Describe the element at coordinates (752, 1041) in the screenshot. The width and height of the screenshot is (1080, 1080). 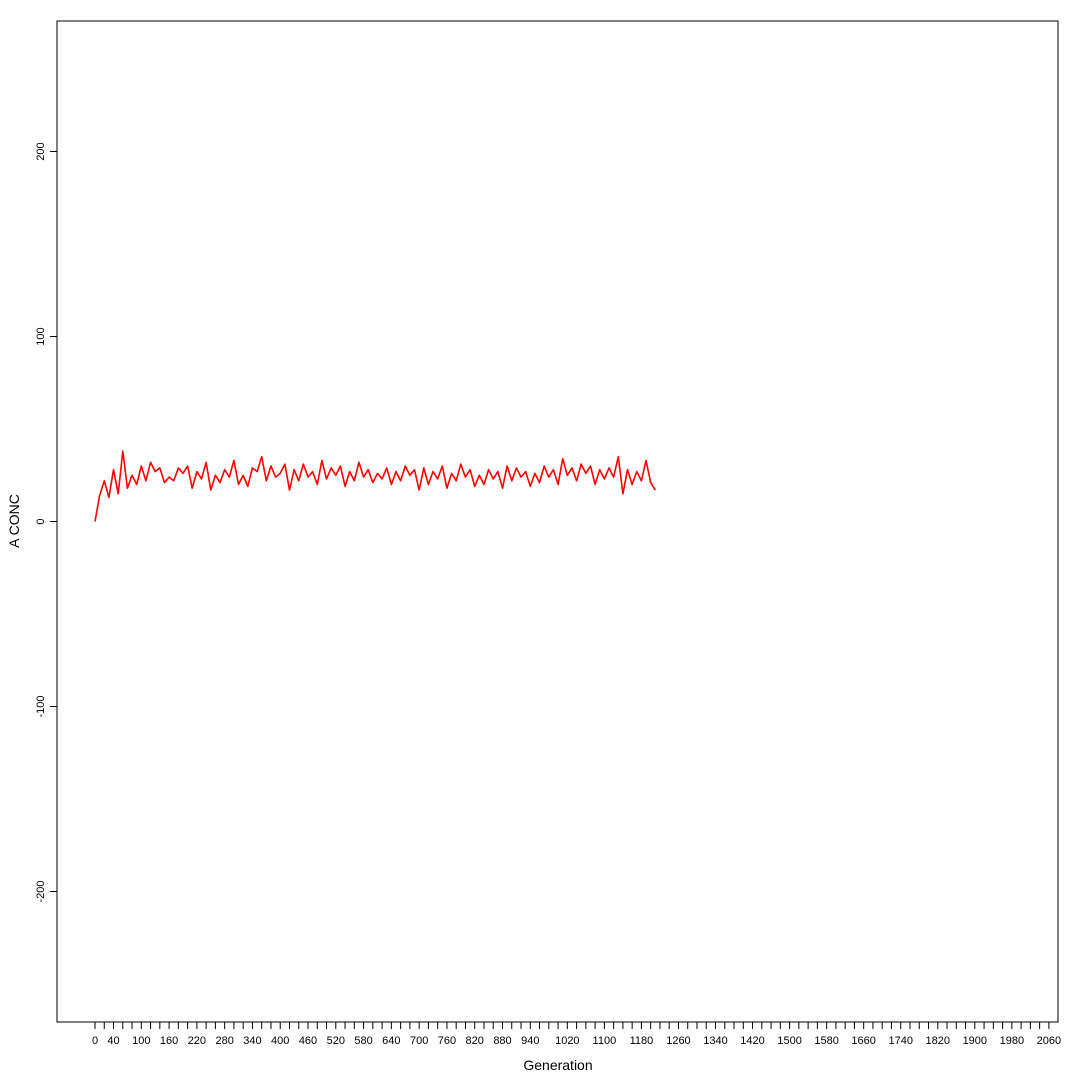
I see `x-tick-label: 1420` at that location.